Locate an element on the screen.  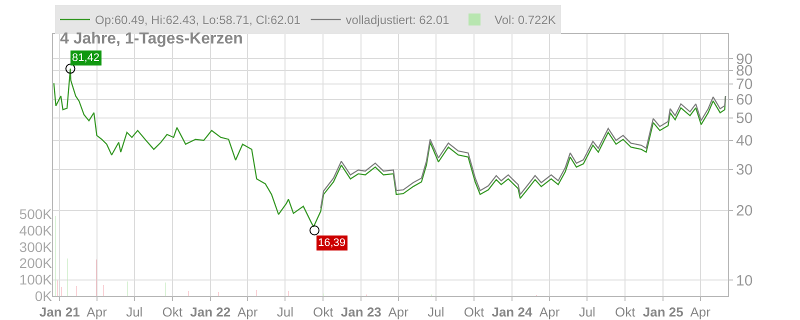
y2-tick-label: 500K is located at coordinates (36, 214).